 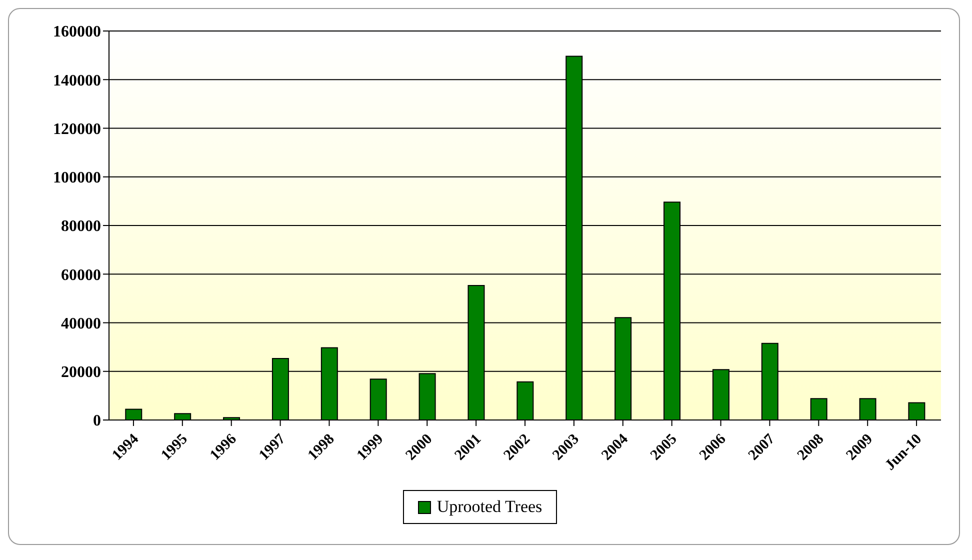 What do you see at coordinates (77, 81) in the screenshot?
I see `y-tick-label: 140000` at bounding box center [77, 81].